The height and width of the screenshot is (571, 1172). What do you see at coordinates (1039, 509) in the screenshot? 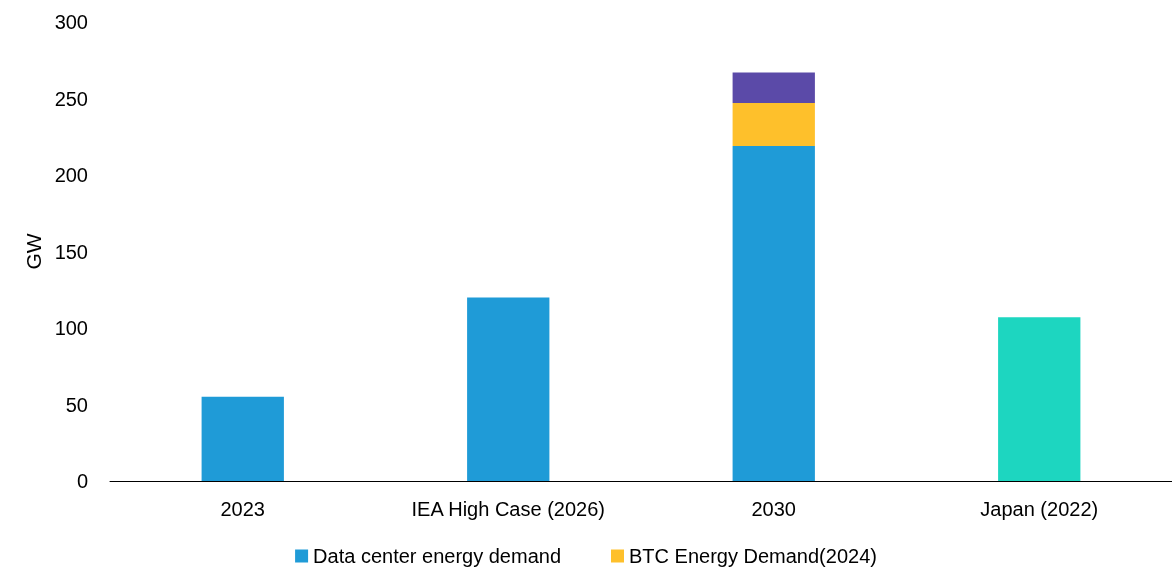
I see `x-tick-label: Japan (2022)` at bounding box center [1039, 509].